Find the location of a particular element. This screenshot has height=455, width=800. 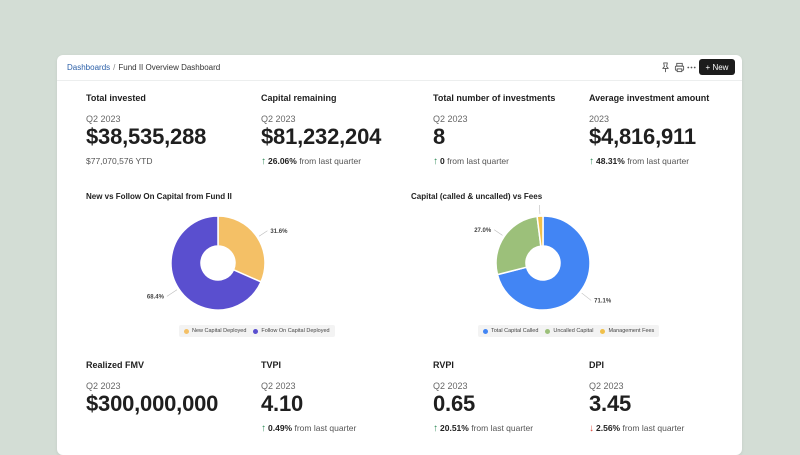

pin-icon is located at coordinates (665, 67).